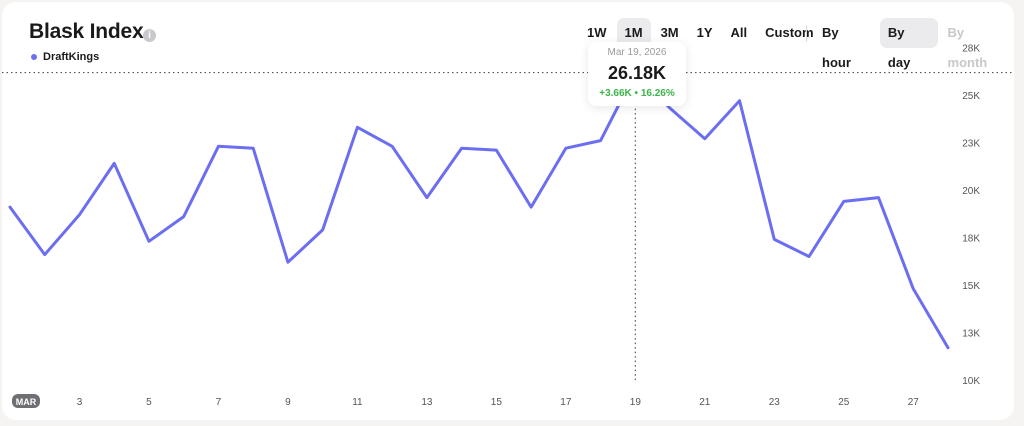 Image resolution: width=1024 pixels, height=426 pixels. I want to click on x-tick-month-badge, so click(26, 401).